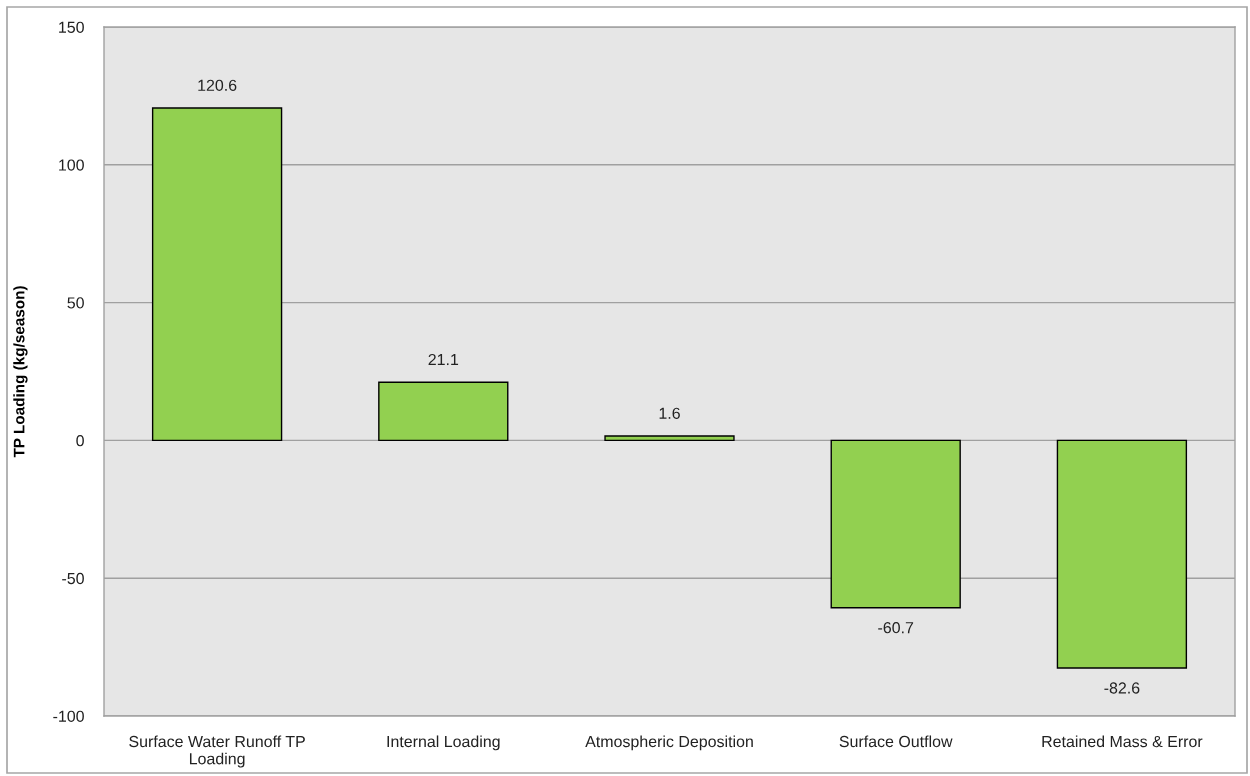 The width and height of the screenshot is (1250, 776). I want to click on x-tick-label: Internal Loading, so click(443, 743).